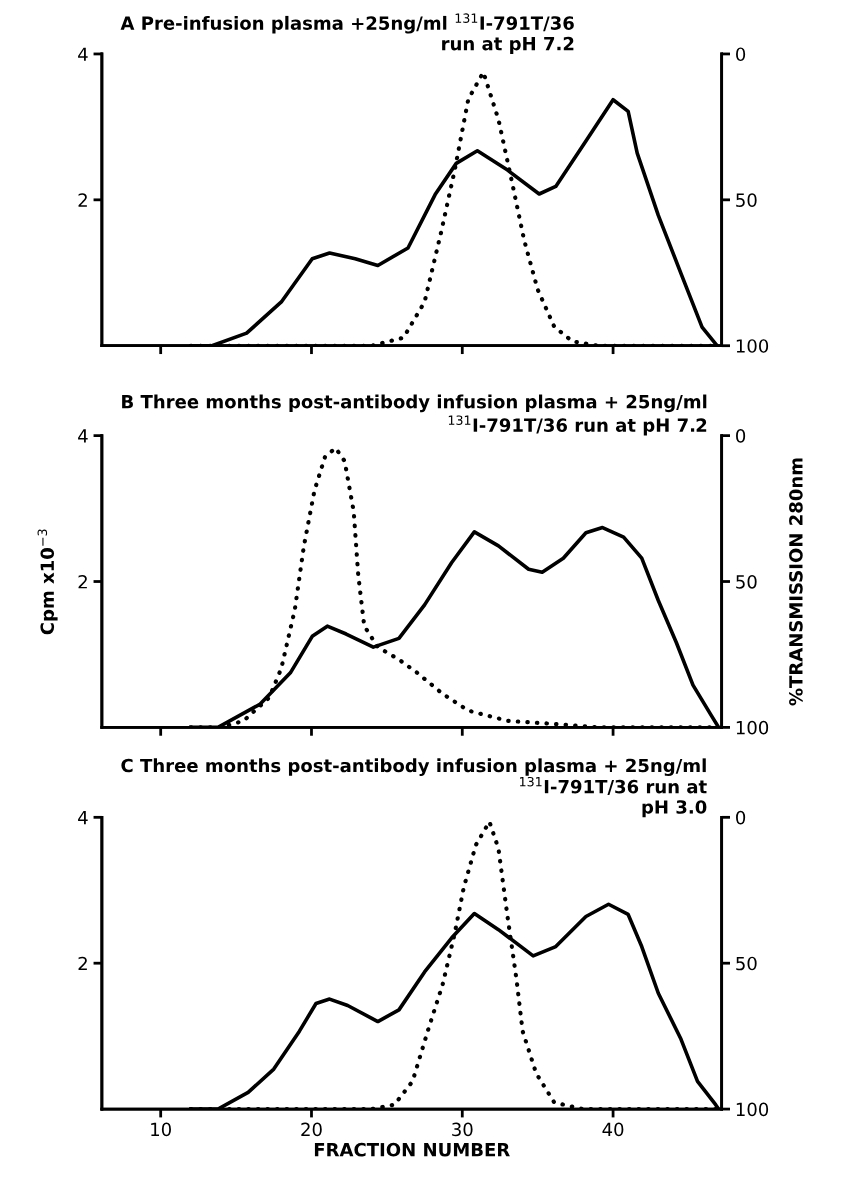 The height and width of the screenshot is (1199, 849). I want to click on chart-title: A Pre-infusion plasma +25ng/ml $^{131}$I-791T/36 run at pH 7.2, so click(347, 33).